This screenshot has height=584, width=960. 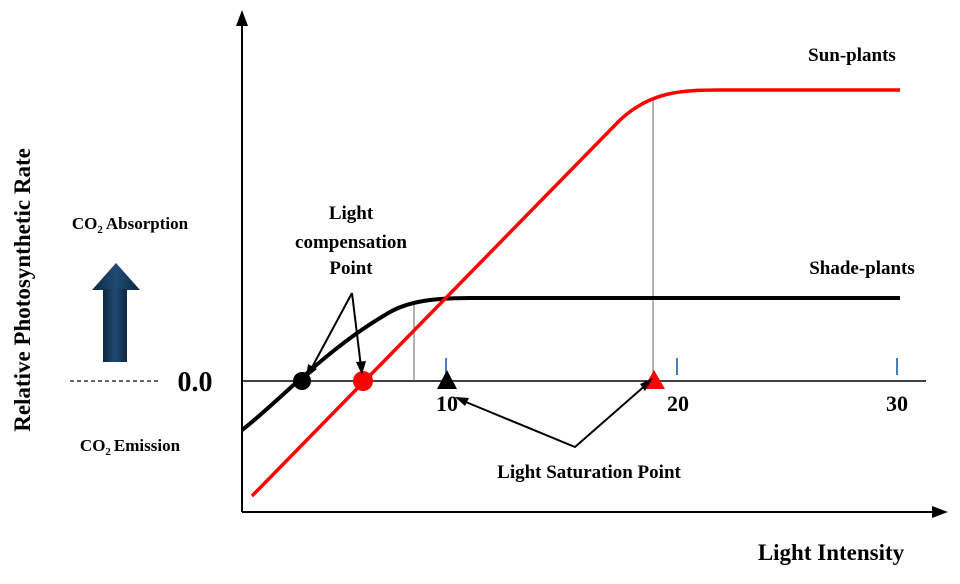 I want to click on sun-compensation-marker, so click(x=363, y=381).